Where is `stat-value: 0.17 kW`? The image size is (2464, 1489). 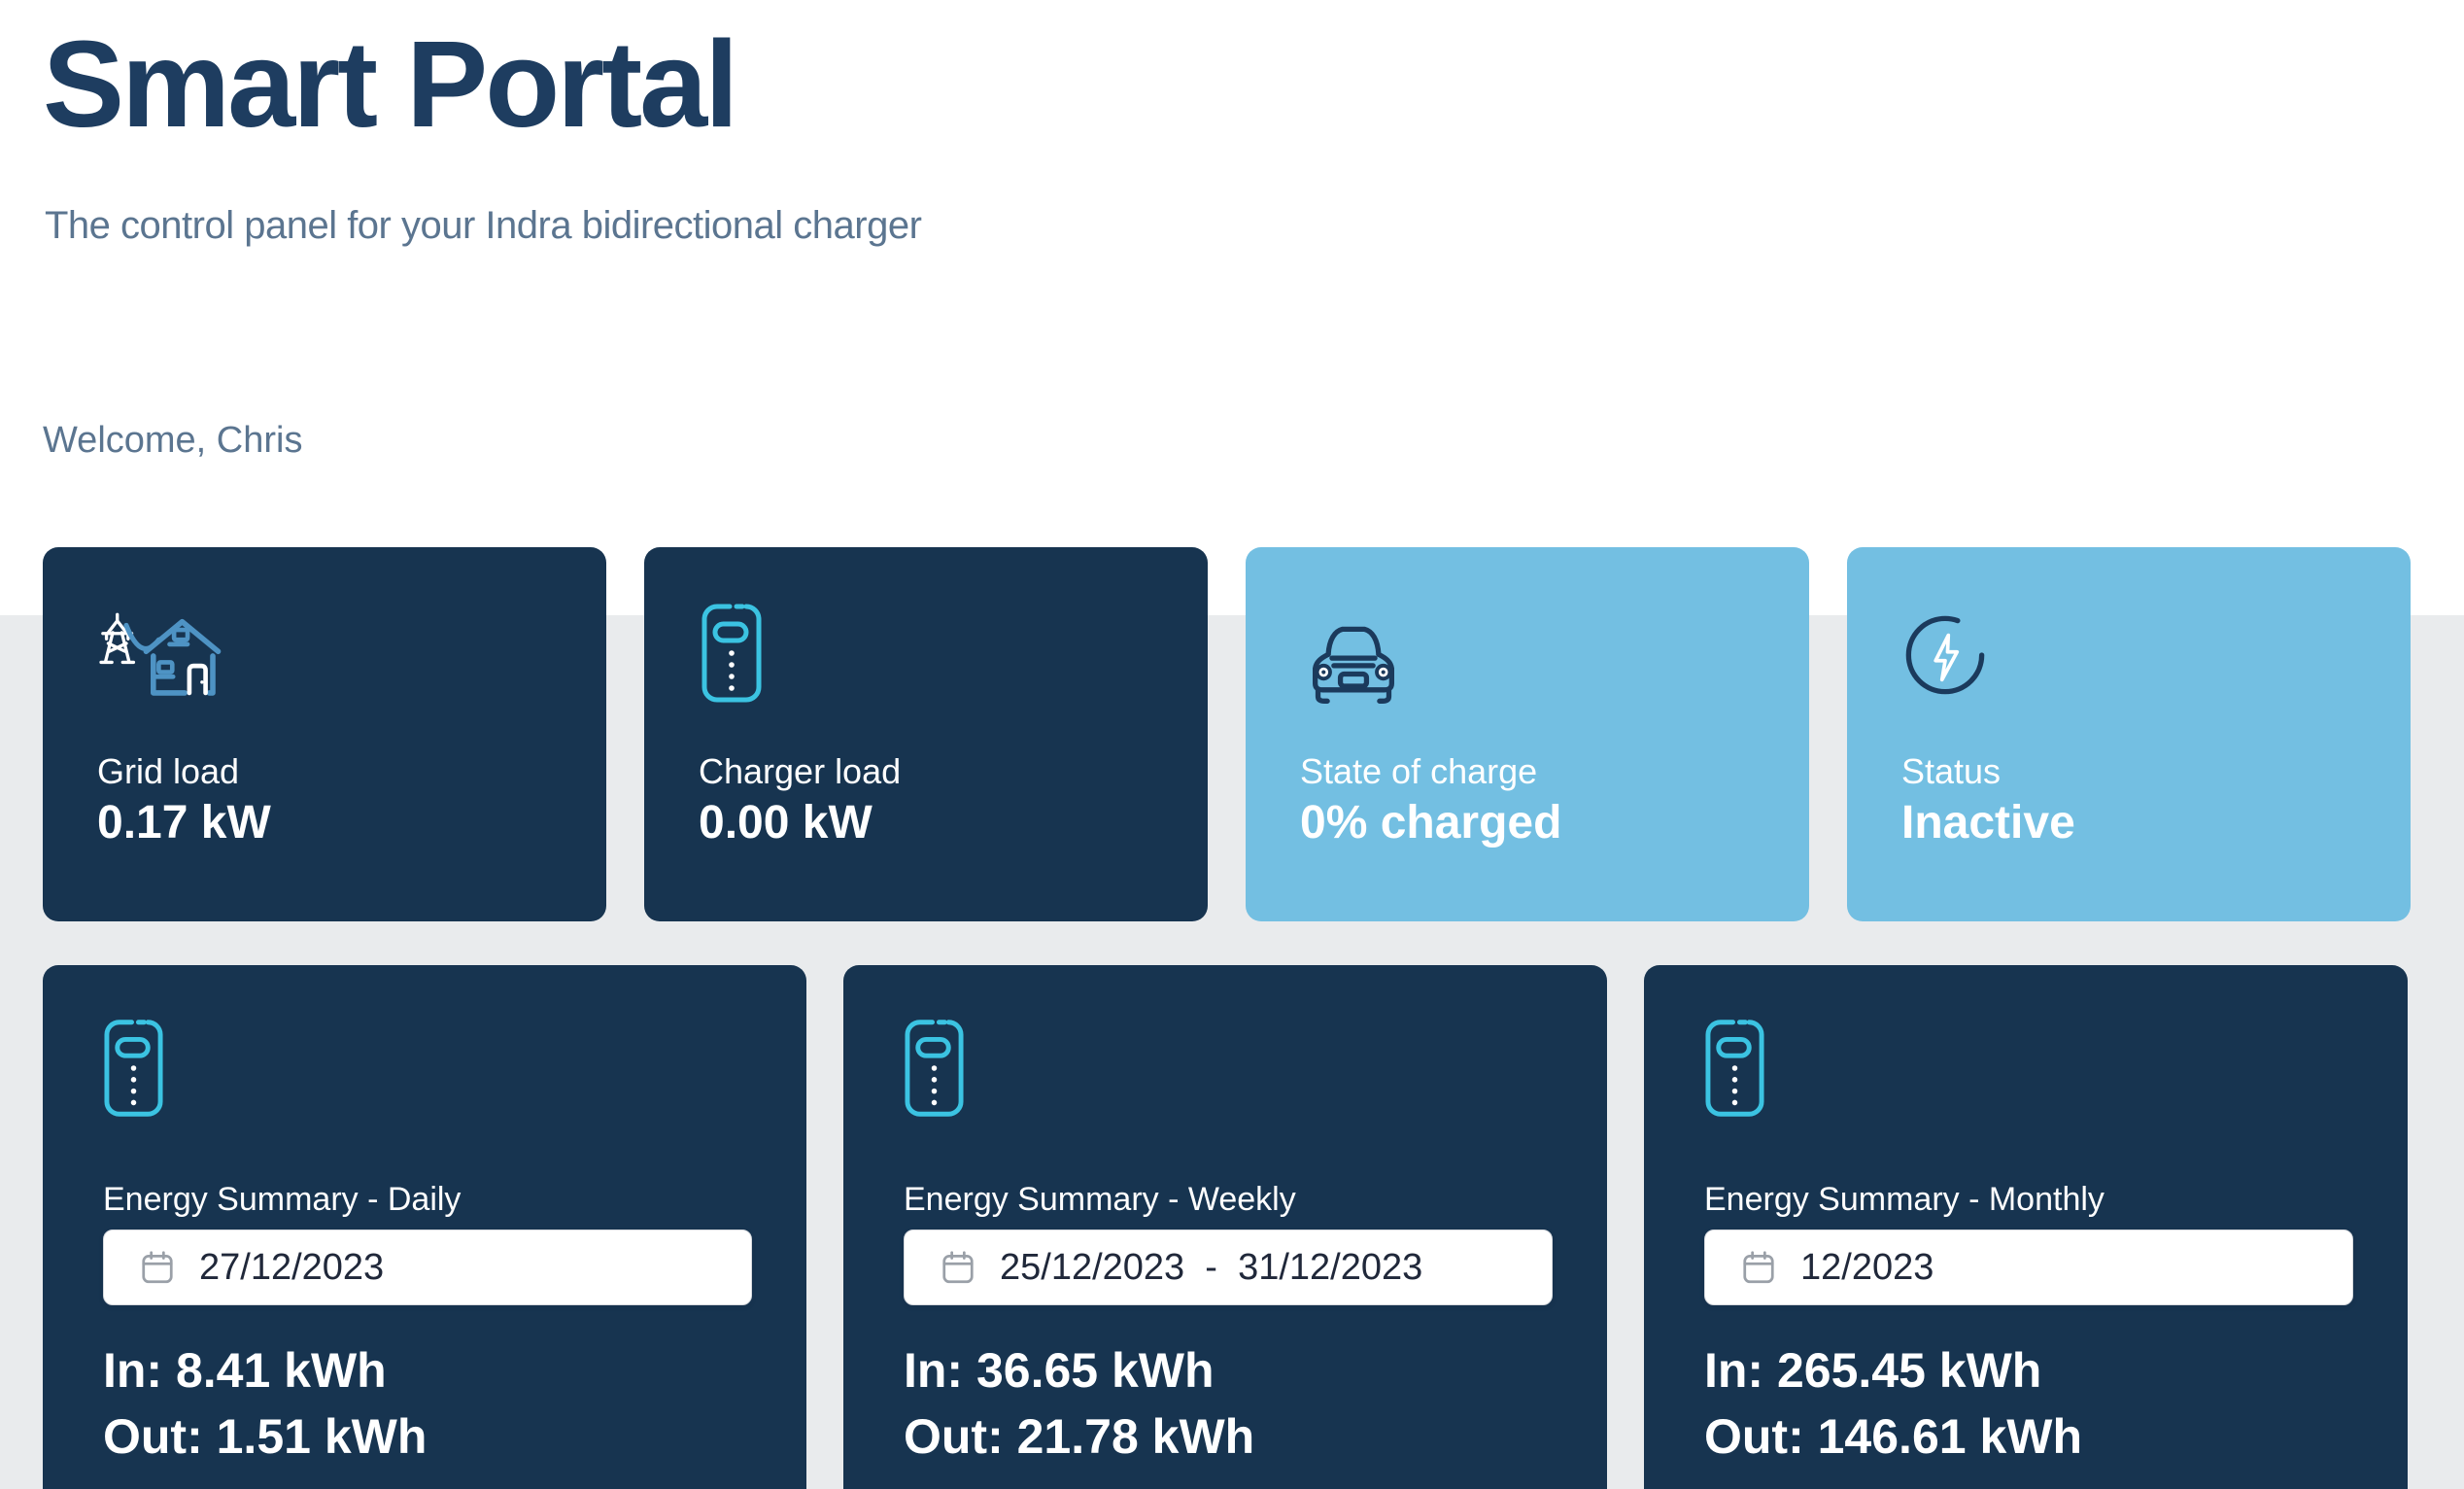 stat-value: 0.17 kW is located at coordinates (184, 822).